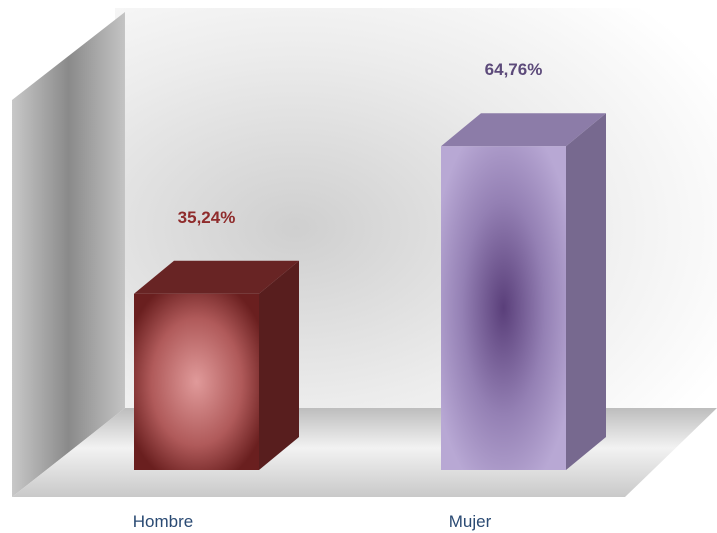  Describe the element at coordinates (586, 291) in the screenshot. I see `bar-side-mujer` at that location.